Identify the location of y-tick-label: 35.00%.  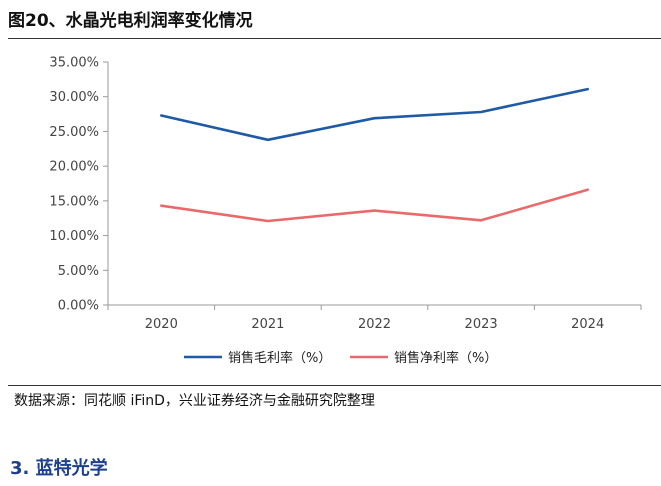
(74, 63).